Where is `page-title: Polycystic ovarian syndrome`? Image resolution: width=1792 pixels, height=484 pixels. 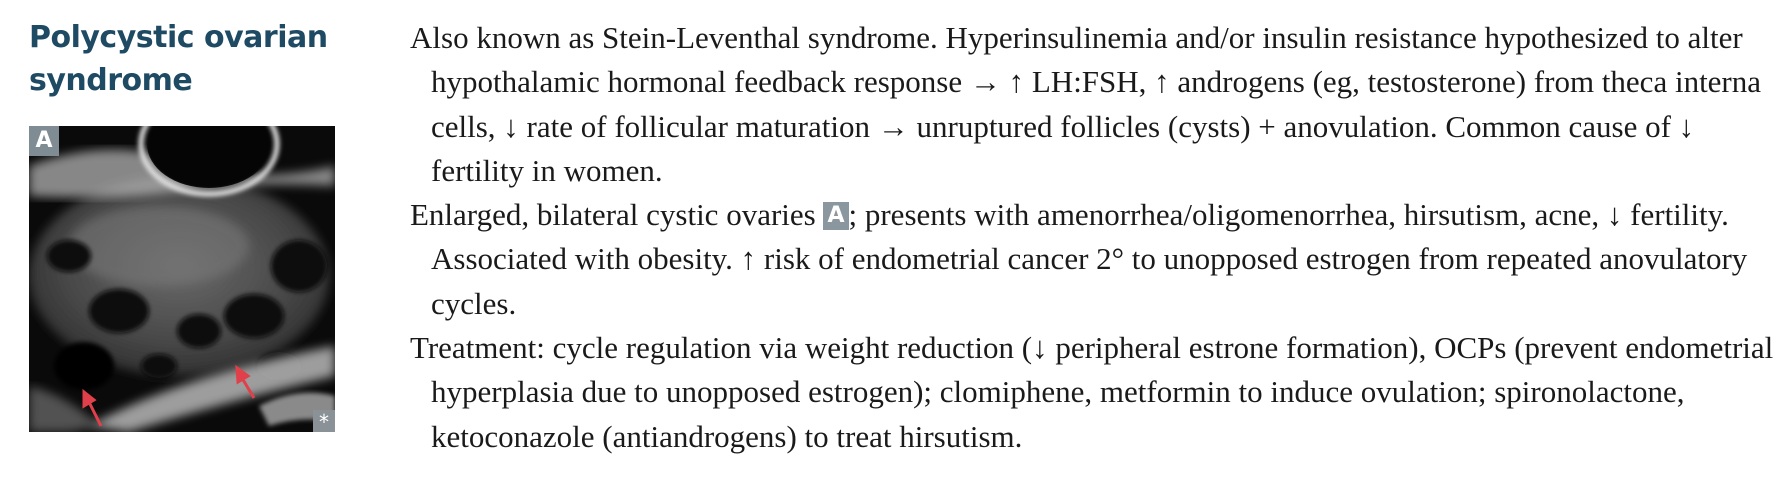 page-title: Polycystic ovarian syndrome is located at coordinates (178, 59).